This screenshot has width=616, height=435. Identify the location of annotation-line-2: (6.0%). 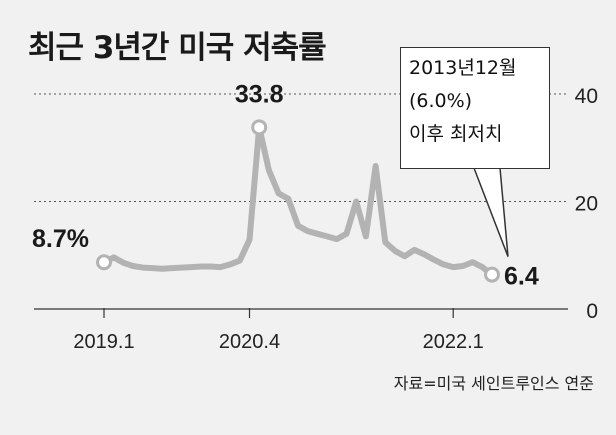
(441, 101).